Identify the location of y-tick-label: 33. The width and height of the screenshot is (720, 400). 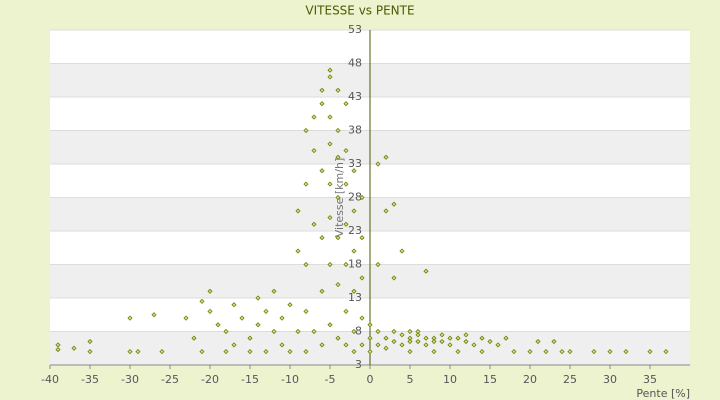
(355, 163).